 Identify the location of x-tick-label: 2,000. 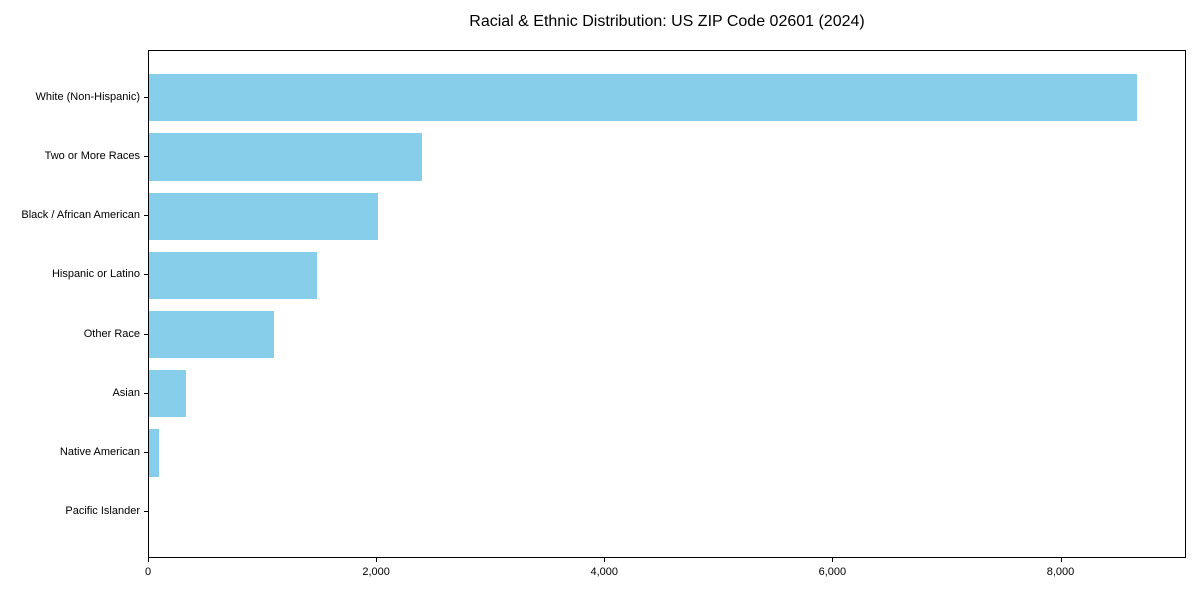
(376, 572).